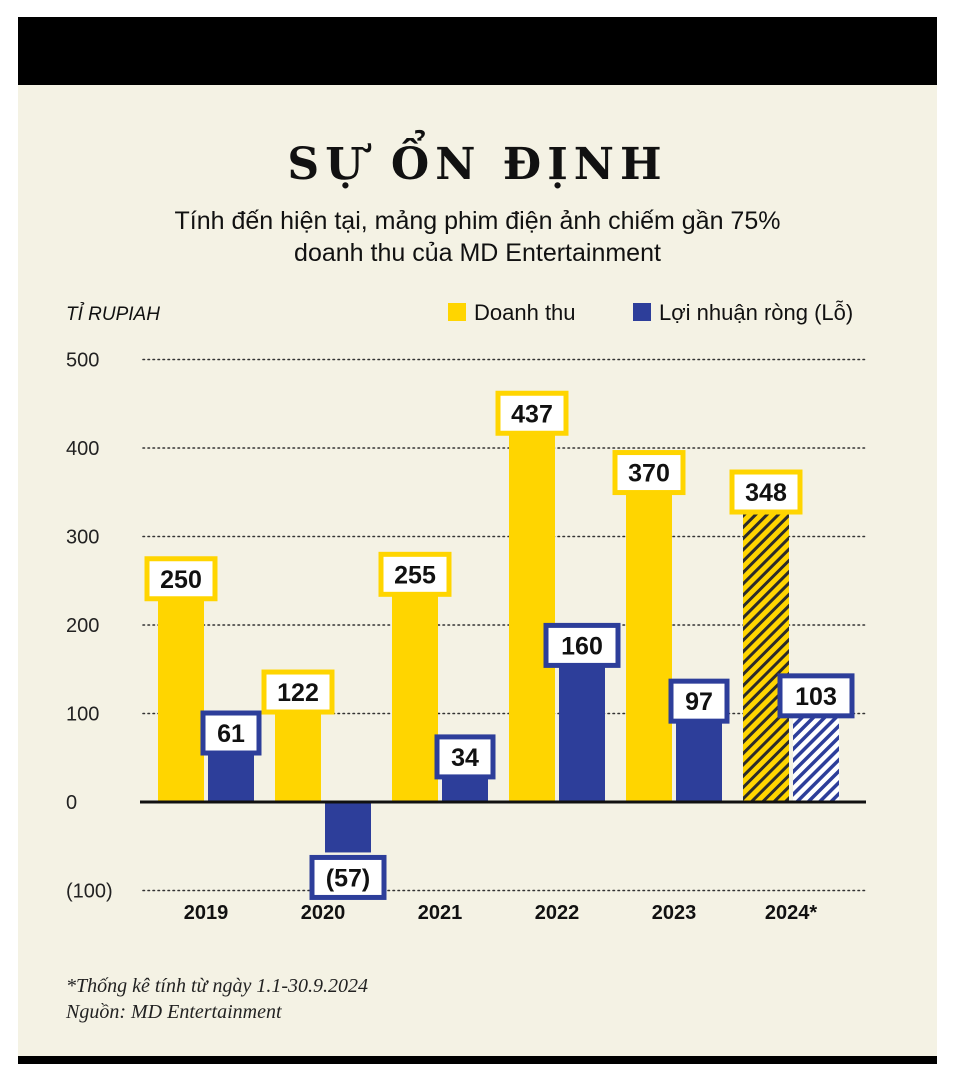  What do you see at coordinates (71, 803) in the screenshot?
I see `y-tick-label: 0` at bounding box center [71, 803].